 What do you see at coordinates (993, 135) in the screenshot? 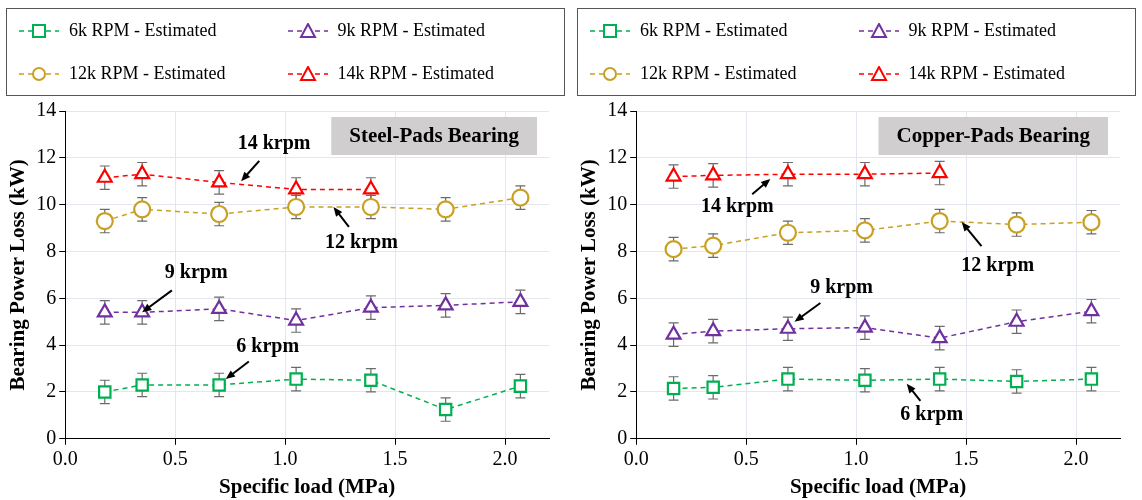
I see `text: Copper-Pads Bearing` at bounding box center [993, 135].